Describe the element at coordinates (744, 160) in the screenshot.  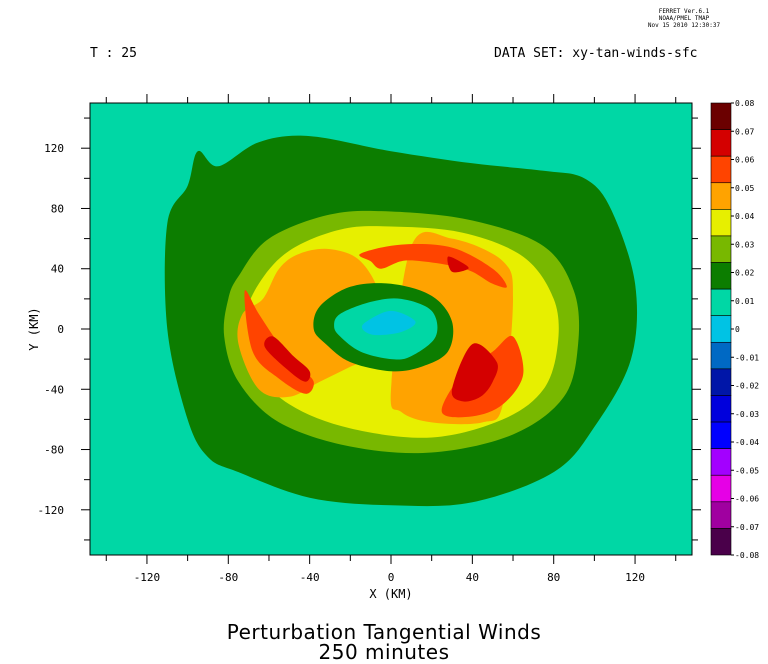
I see `colorbar-label: 0.06` at that location.